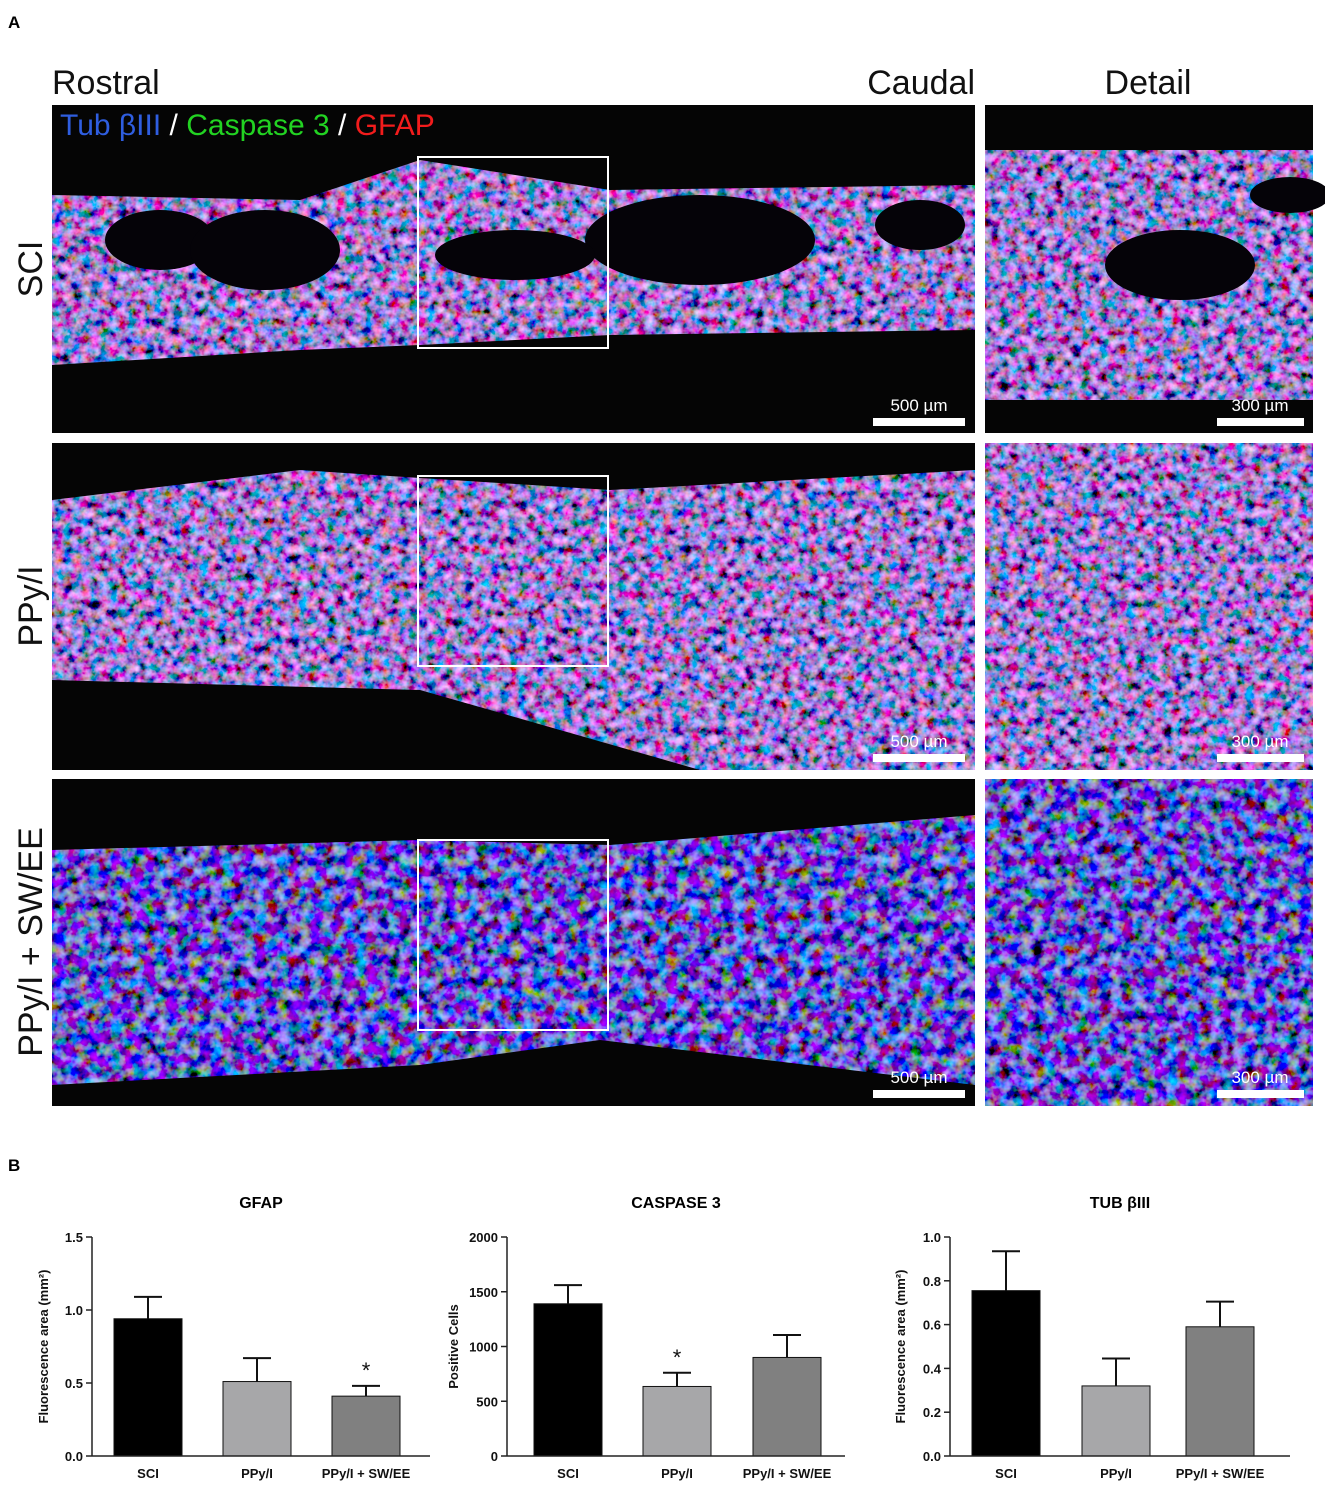  What do you see at coordinates (676, 1203) in the screenshot?
I see `chart-title: CASPASE 3` at bounding box center [676, 1203].